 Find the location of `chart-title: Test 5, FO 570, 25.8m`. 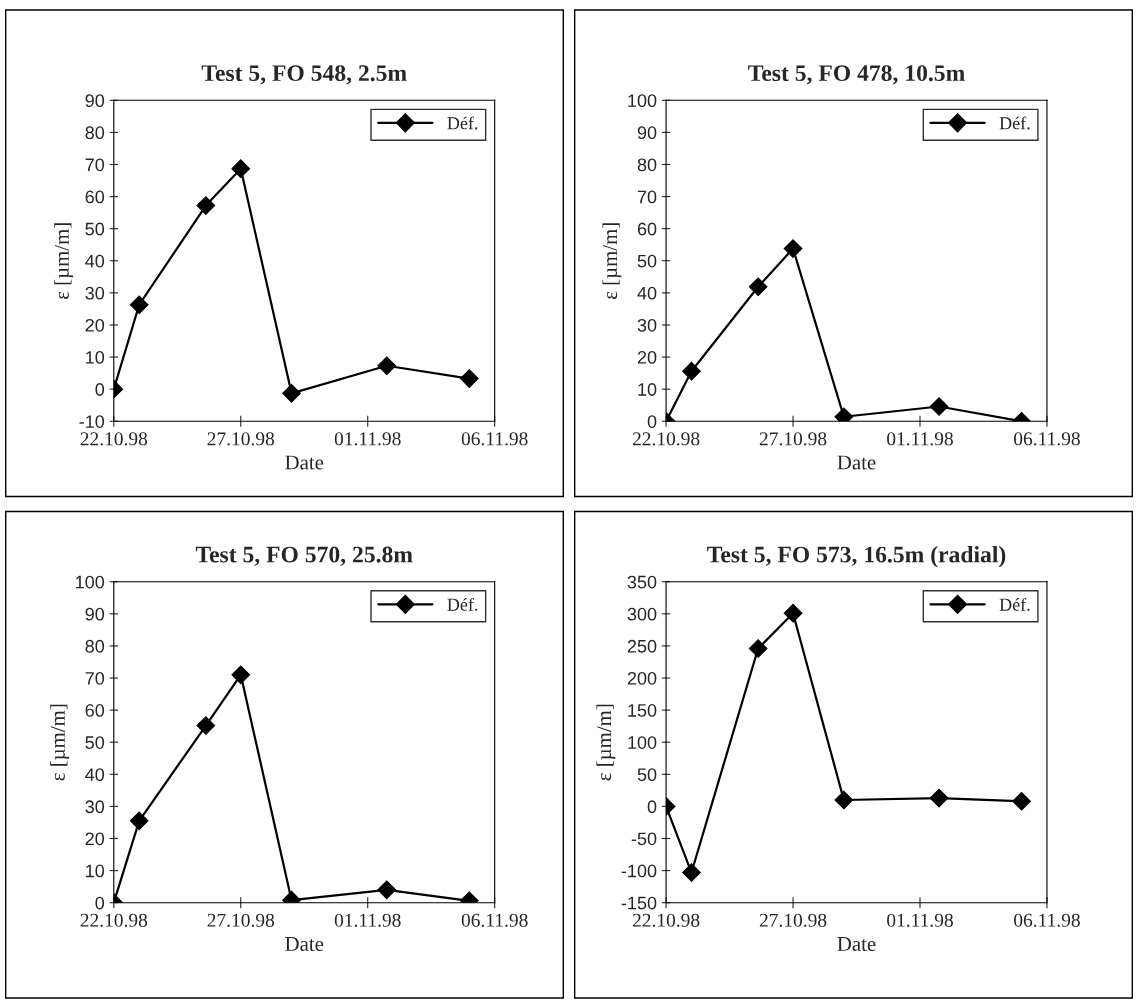

chart-title: Test 5, FO 570, 25.8m is located at coordinates (304, 556).